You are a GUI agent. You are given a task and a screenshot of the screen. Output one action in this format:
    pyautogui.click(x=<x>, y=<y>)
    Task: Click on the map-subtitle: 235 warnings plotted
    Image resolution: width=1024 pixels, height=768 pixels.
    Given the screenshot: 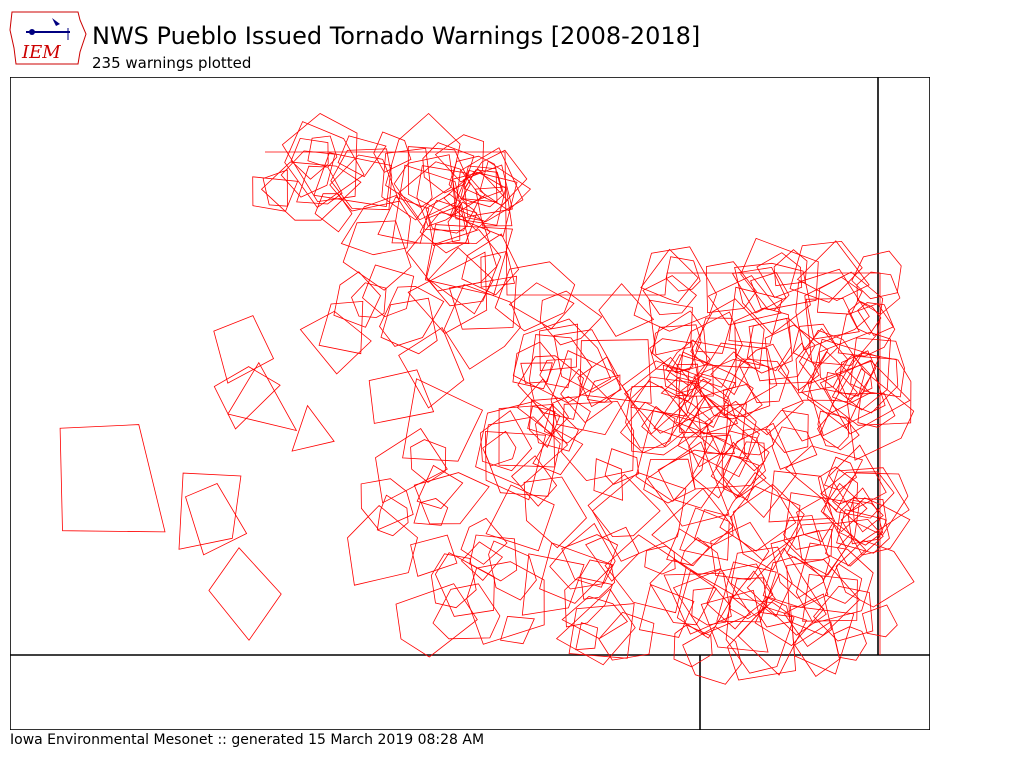 What is the action you would take?
    pyautogui.click(x=172, y=63)
    